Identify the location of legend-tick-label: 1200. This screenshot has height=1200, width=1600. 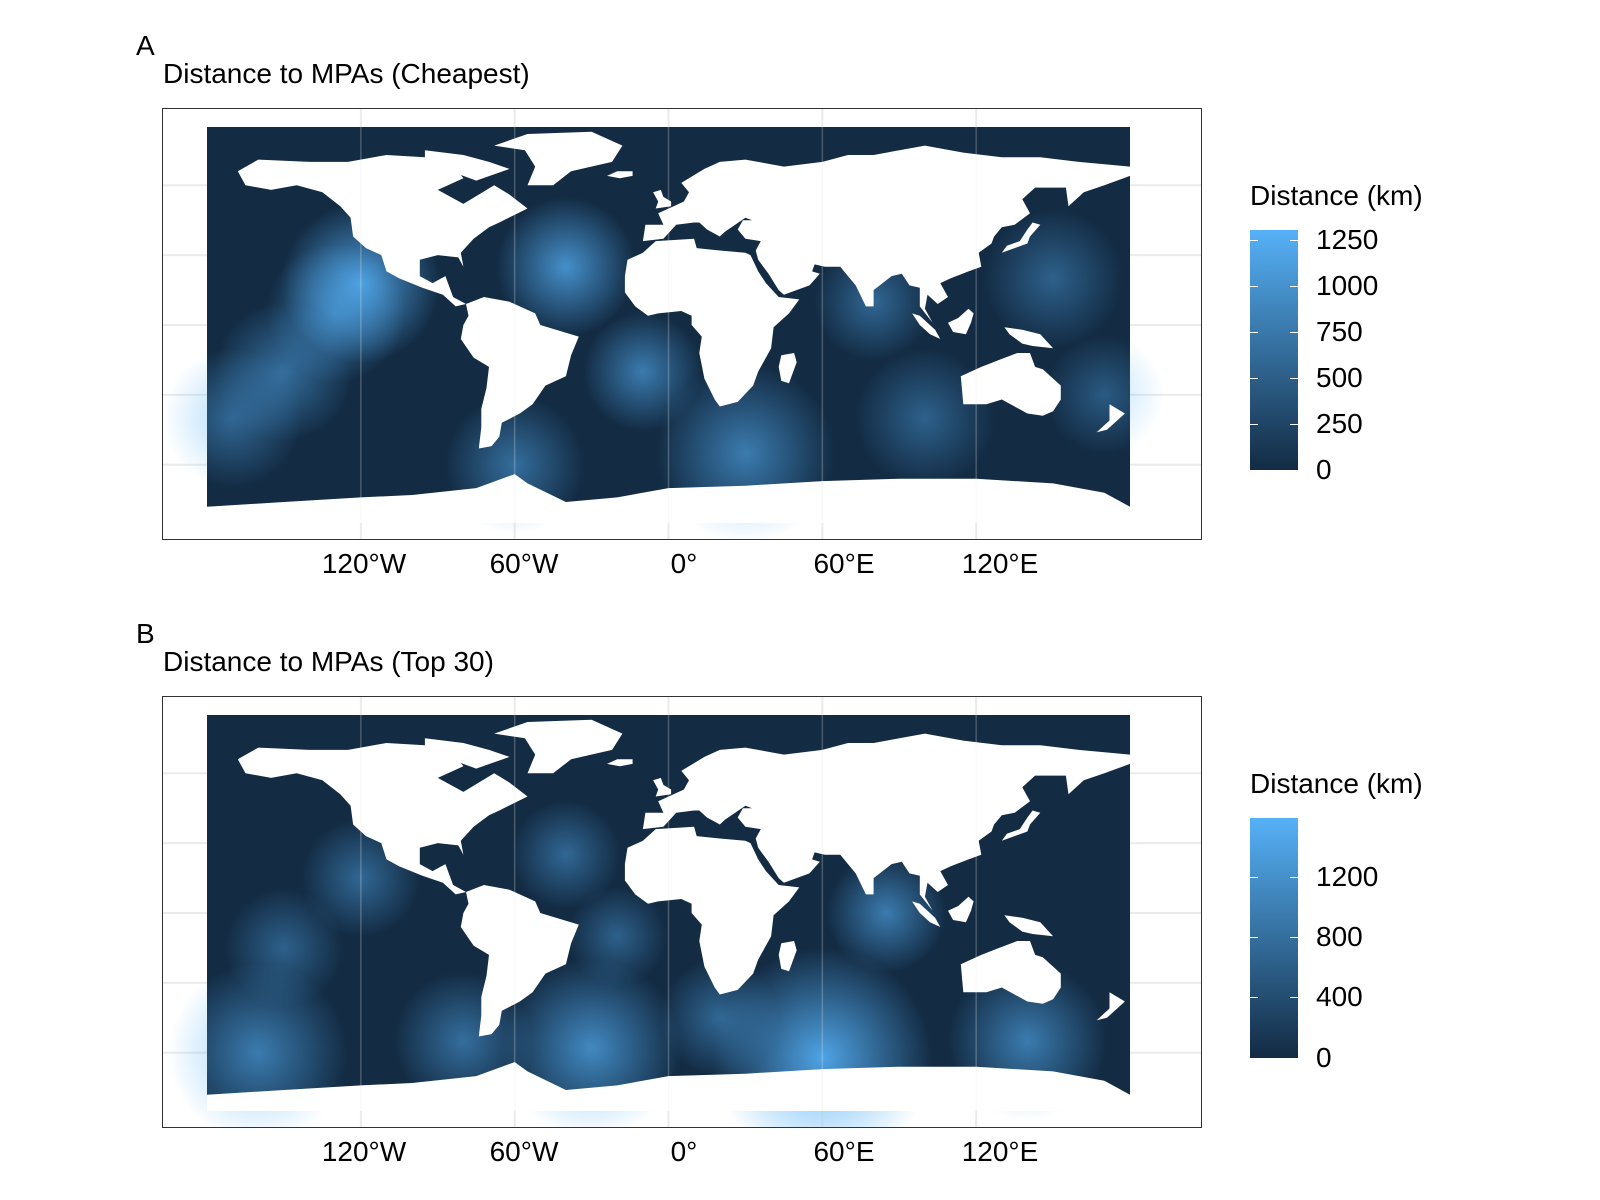
(1347, 877).